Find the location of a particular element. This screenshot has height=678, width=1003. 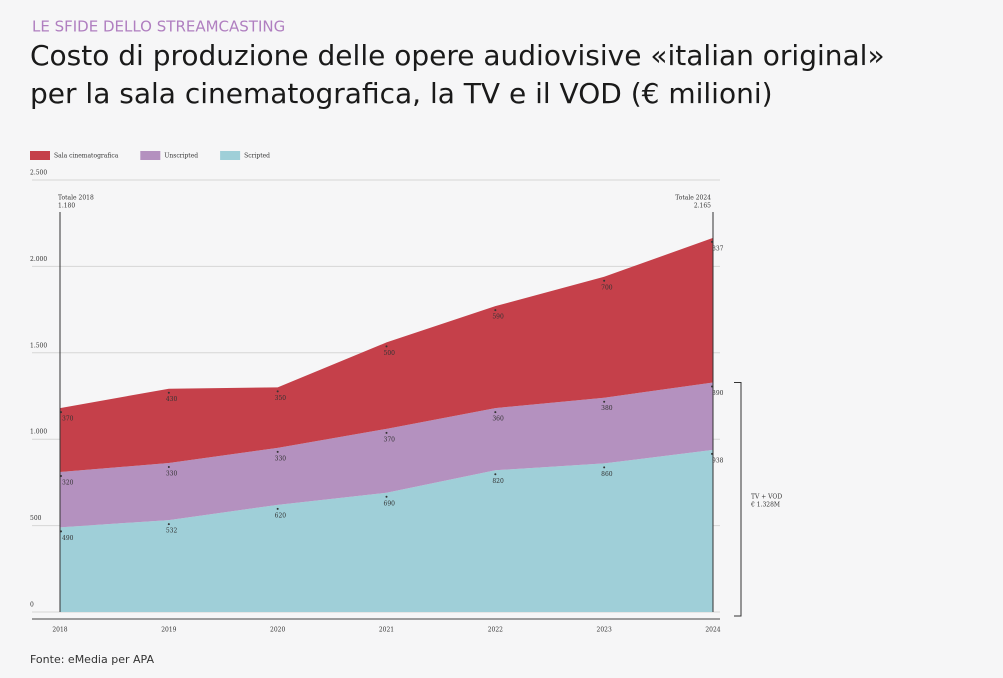

annotation: TV + VOD is located at coordinates (766, 497).